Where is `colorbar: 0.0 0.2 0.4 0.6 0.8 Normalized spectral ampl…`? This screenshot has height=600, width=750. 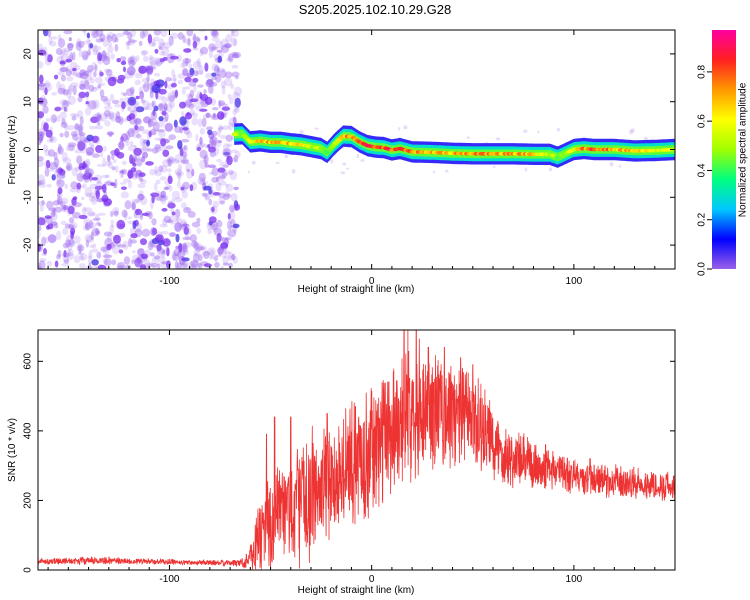
colorbar: 0.0 0.2 0.4 0.6 0.8 Normalized spectral ampl… is located at coordinates (723, 153).